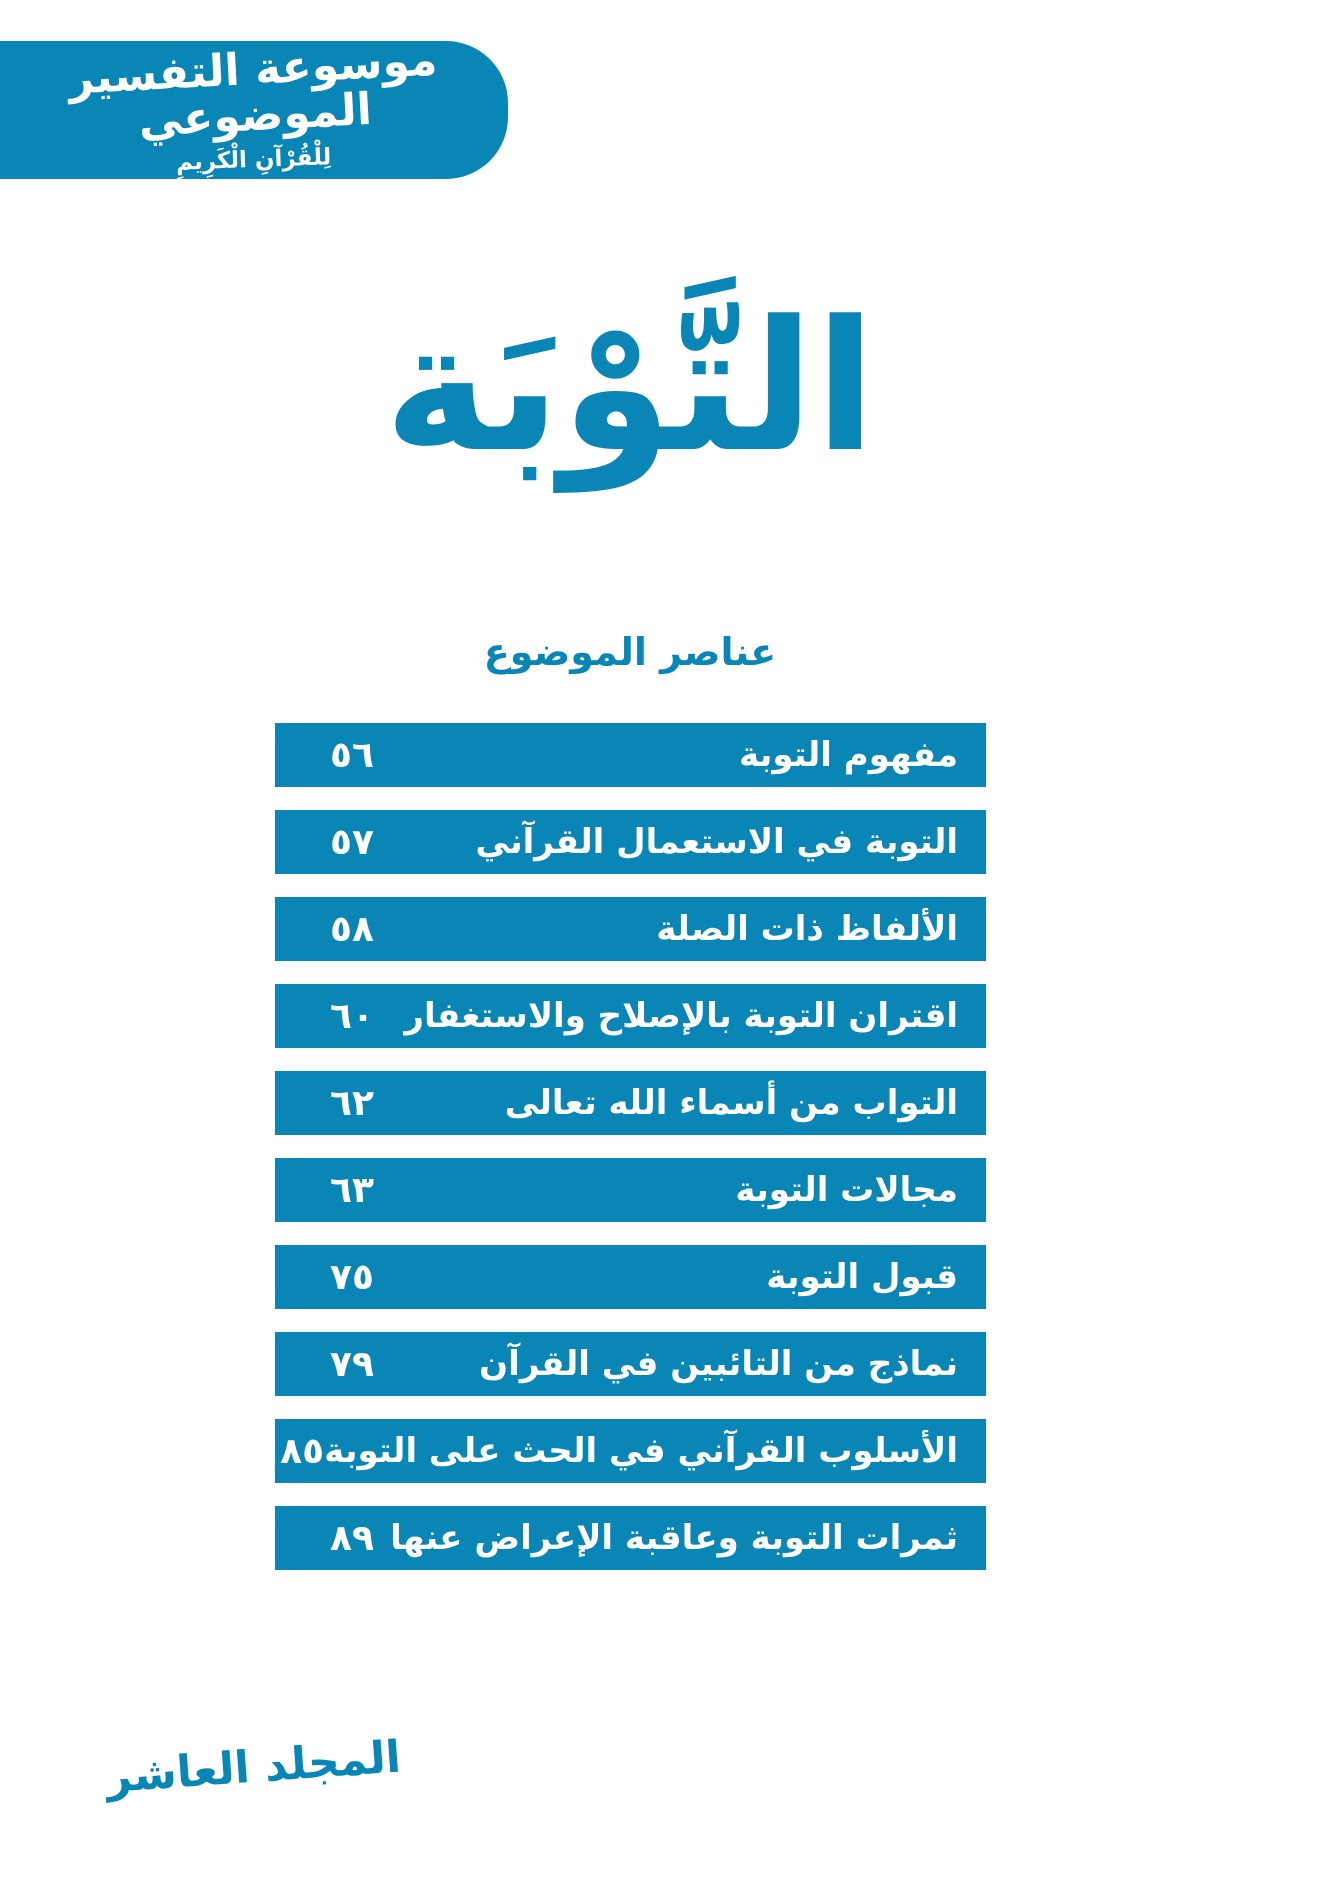  Describe the element at coordinates (641, 1451) in the screenshot. I see `toc-entry-label: الأسلوب القرآني في الحث على التوبة` at that location.